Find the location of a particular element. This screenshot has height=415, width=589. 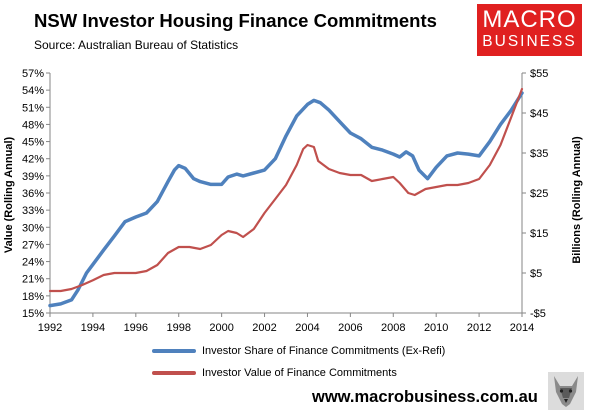

x-tick-label: 1998 is located at coordinates (178, 328).